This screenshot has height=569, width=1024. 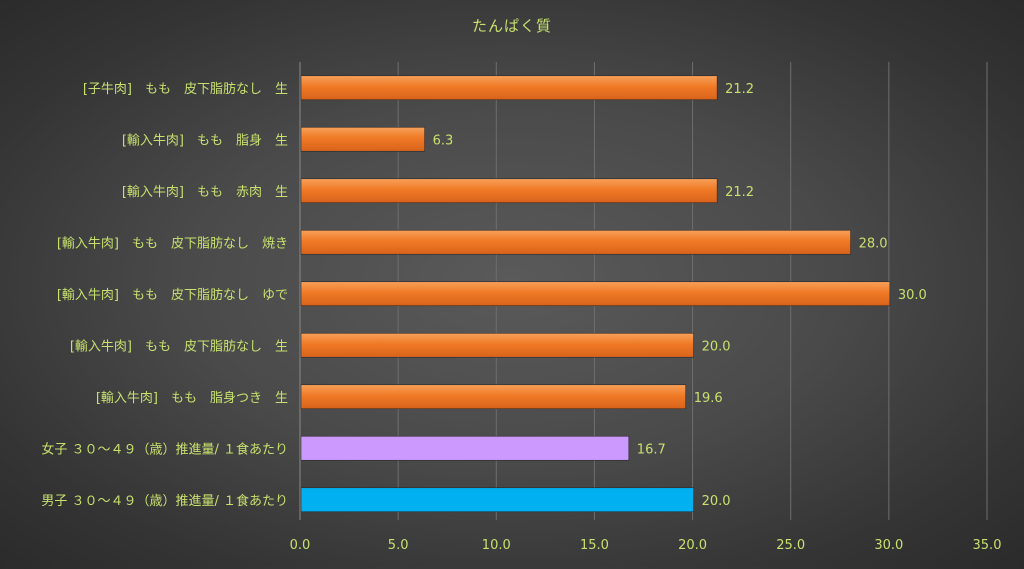 I want to click on data-label: 6.3, so click(x=443, y=140).